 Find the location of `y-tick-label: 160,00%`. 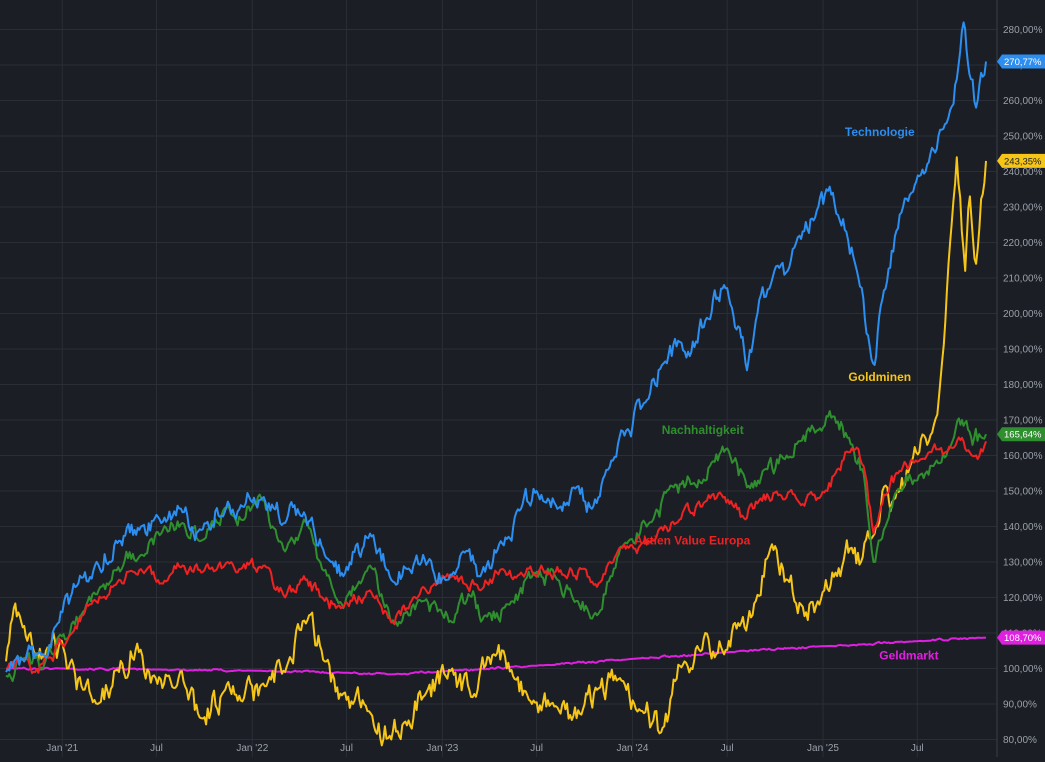

y-tick-label: 160,00% is located at coordinates (1023, 456).